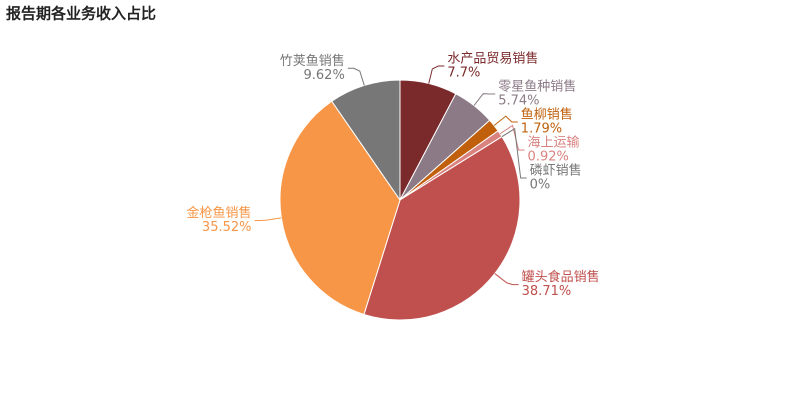 The image size is (800, 400). I want to click on slice-label: 罐头食品销售, so click(561, 277).